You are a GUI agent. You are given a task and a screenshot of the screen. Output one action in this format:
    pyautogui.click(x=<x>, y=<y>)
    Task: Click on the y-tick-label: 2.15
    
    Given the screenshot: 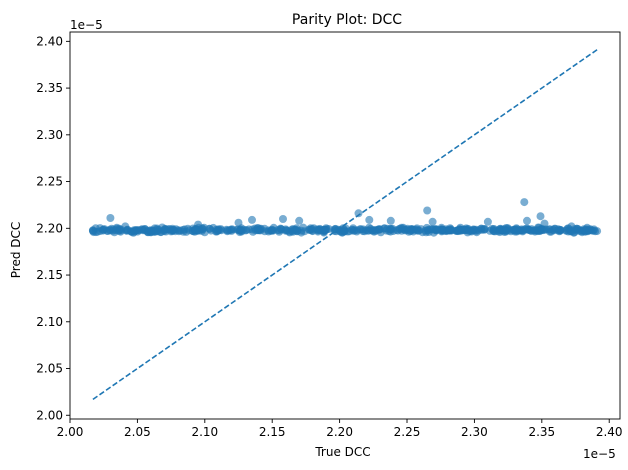 What is the action you would take?
    pyautogui.click(x=49, y=275)
    